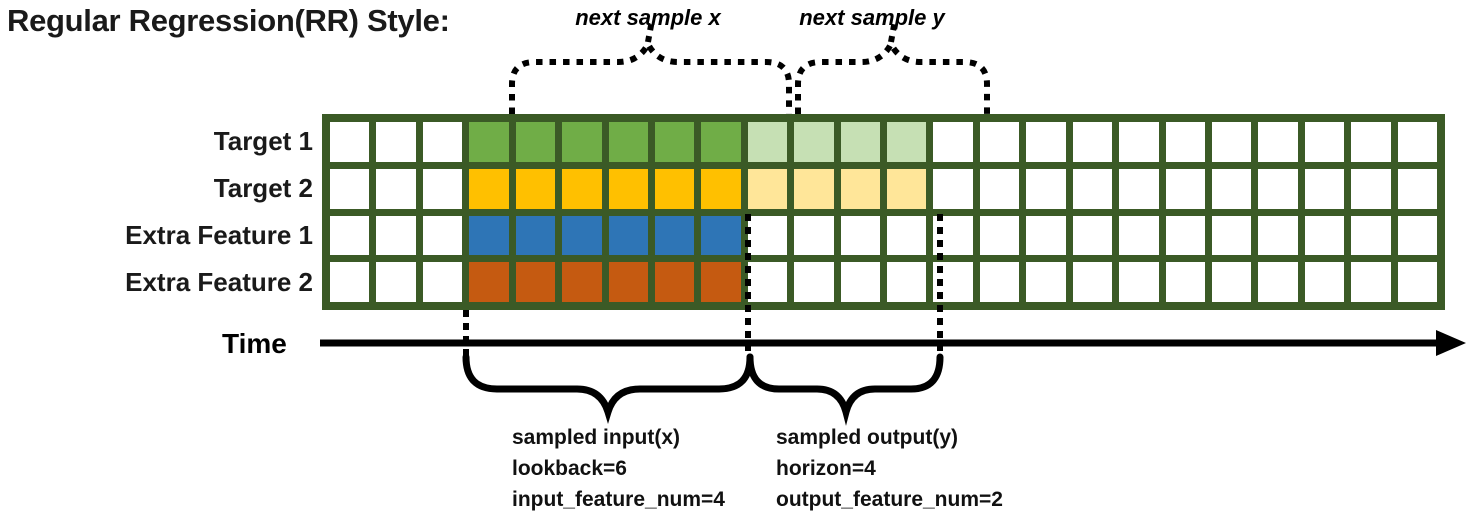 The width and height of the screenshot is (1476, 516). I want to click on sampled-input-caption-line-1: sampled input(x), so click(596, 437).